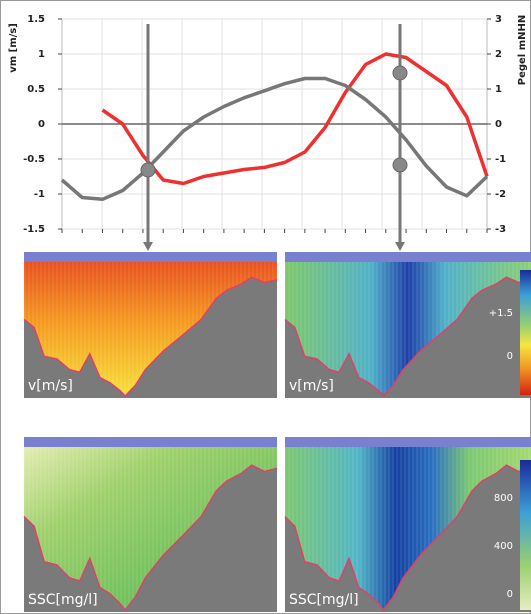 This screenshot has width=531, height=614. I want to click on y-tick-label: 0.5, so click(36, 89).